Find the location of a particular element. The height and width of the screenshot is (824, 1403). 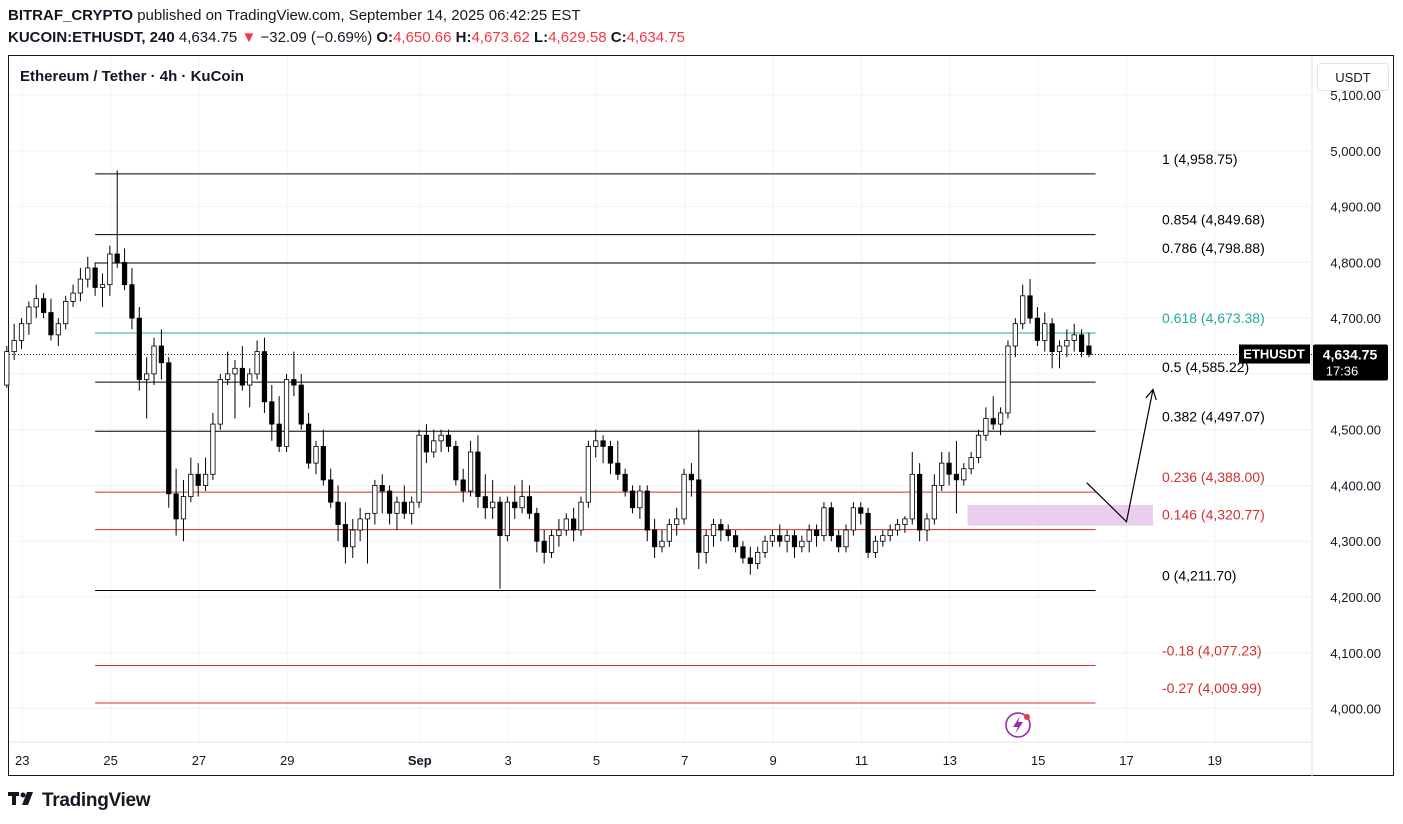

projection-line is located at coordinates (1120, 456).